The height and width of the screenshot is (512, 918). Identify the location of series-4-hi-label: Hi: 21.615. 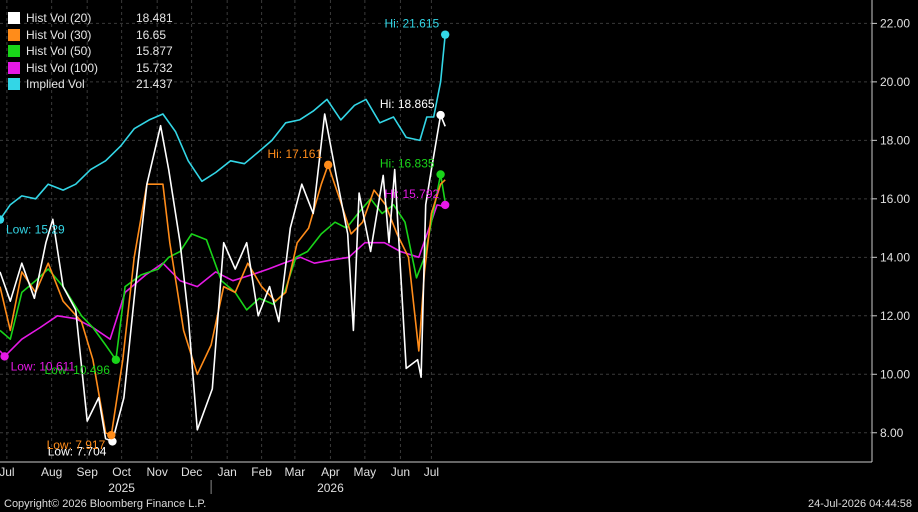
(411, 24).